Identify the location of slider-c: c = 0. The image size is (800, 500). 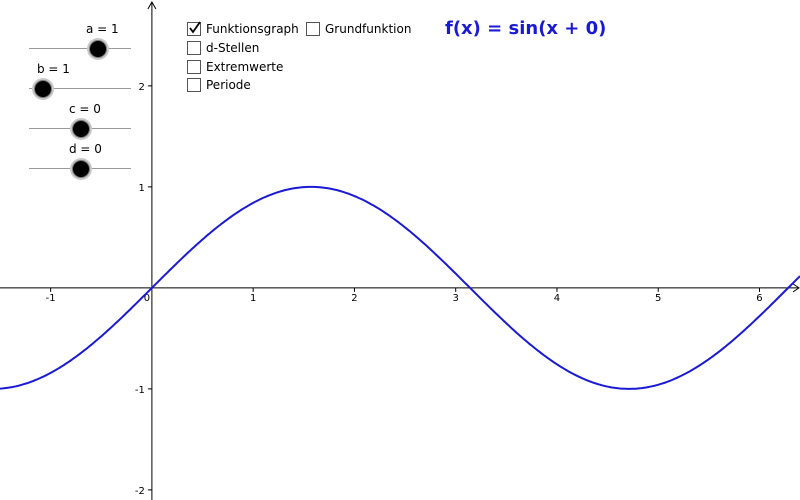
(99, 119).